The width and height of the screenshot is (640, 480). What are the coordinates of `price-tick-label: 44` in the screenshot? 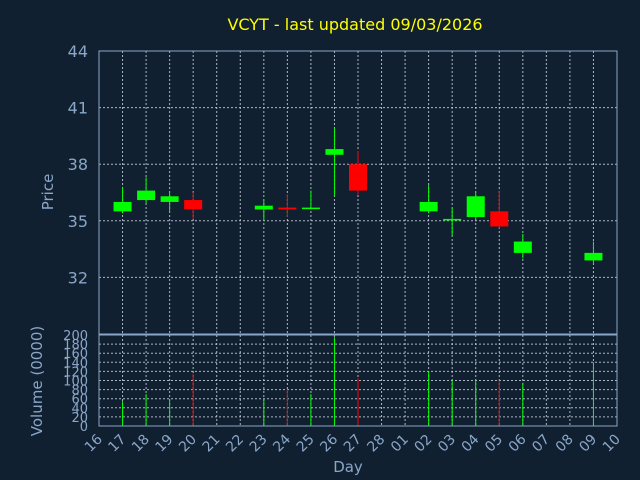 It's located at (78, 51).